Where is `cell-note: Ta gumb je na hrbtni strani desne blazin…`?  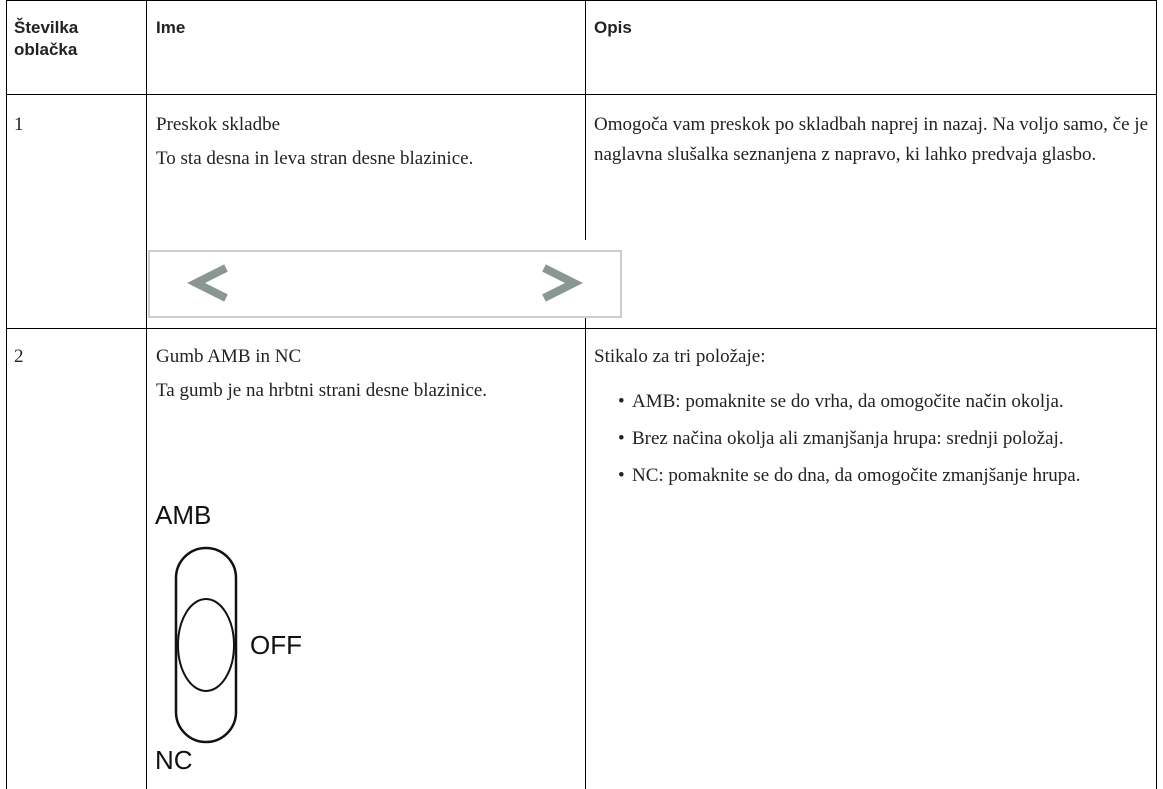 cell-note: Ta gumb je na hrbtni strani desne blazin… is located at coordinates (322, 390).